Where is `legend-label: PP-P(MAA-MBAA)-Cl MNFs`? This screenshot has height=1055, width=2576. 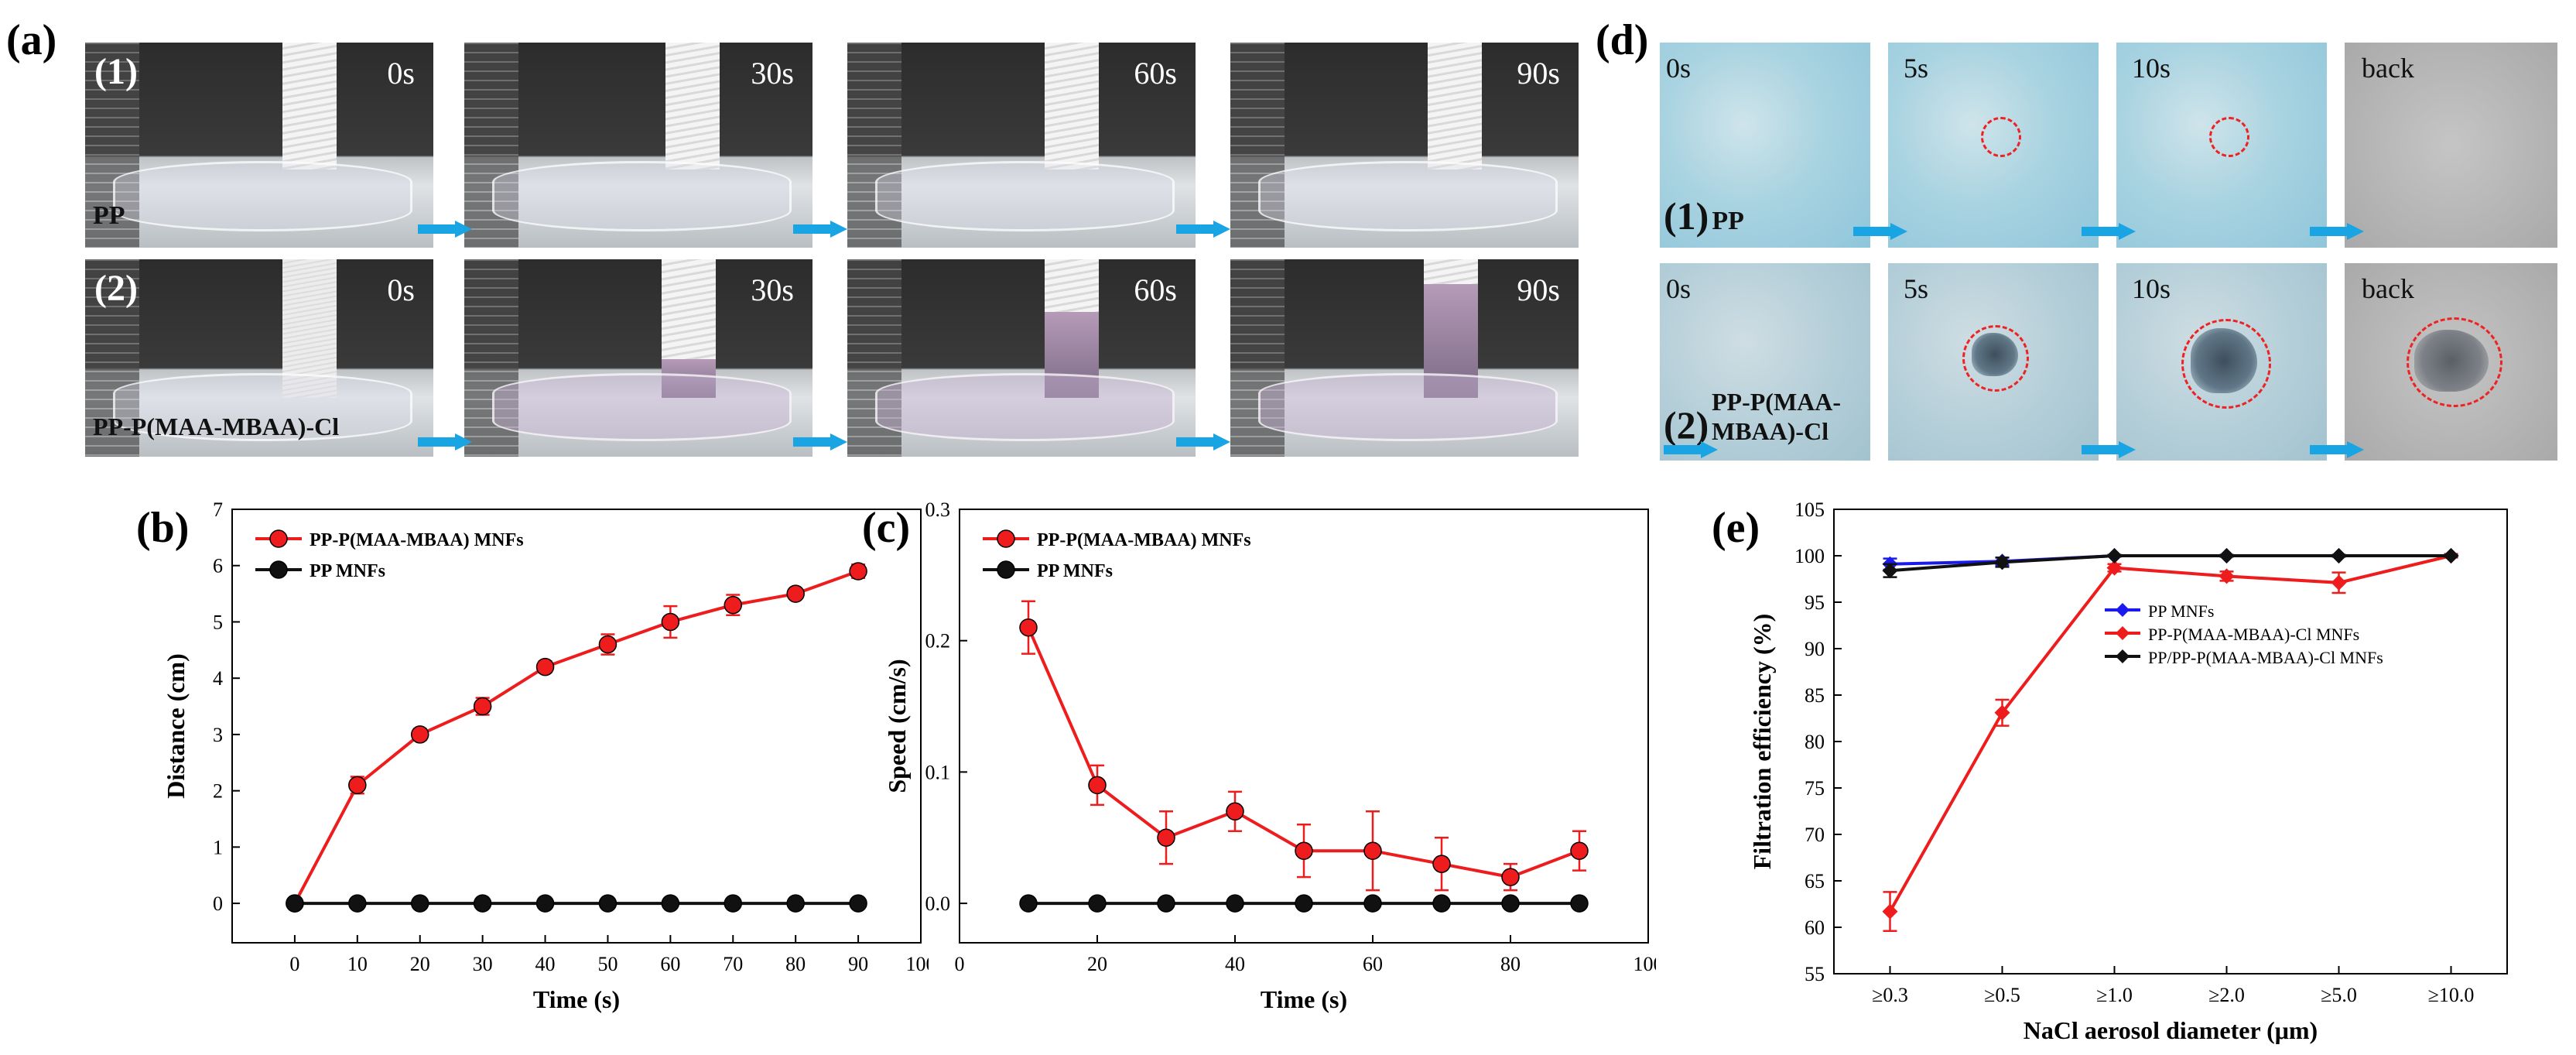 legend-label: PP-P(MAA-MBAA)-Cl MNFs is located at coordinates (2253, 634).